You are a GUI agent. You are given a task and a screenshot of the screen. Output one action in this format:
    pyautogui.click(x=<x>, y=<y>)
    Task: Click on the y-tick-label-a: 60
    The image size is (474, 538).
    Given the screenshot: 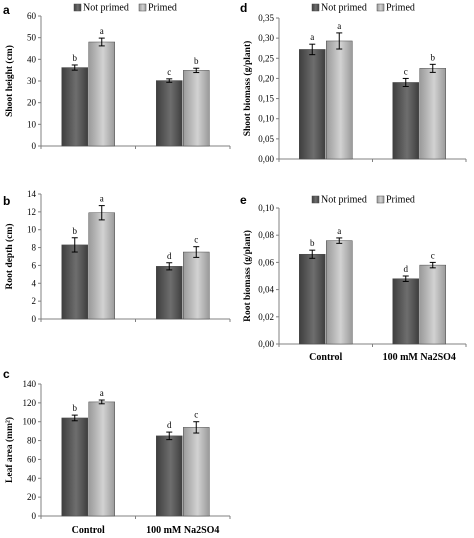 What is the action you would take?
    pyautogui.click(x=32, y=16)
    